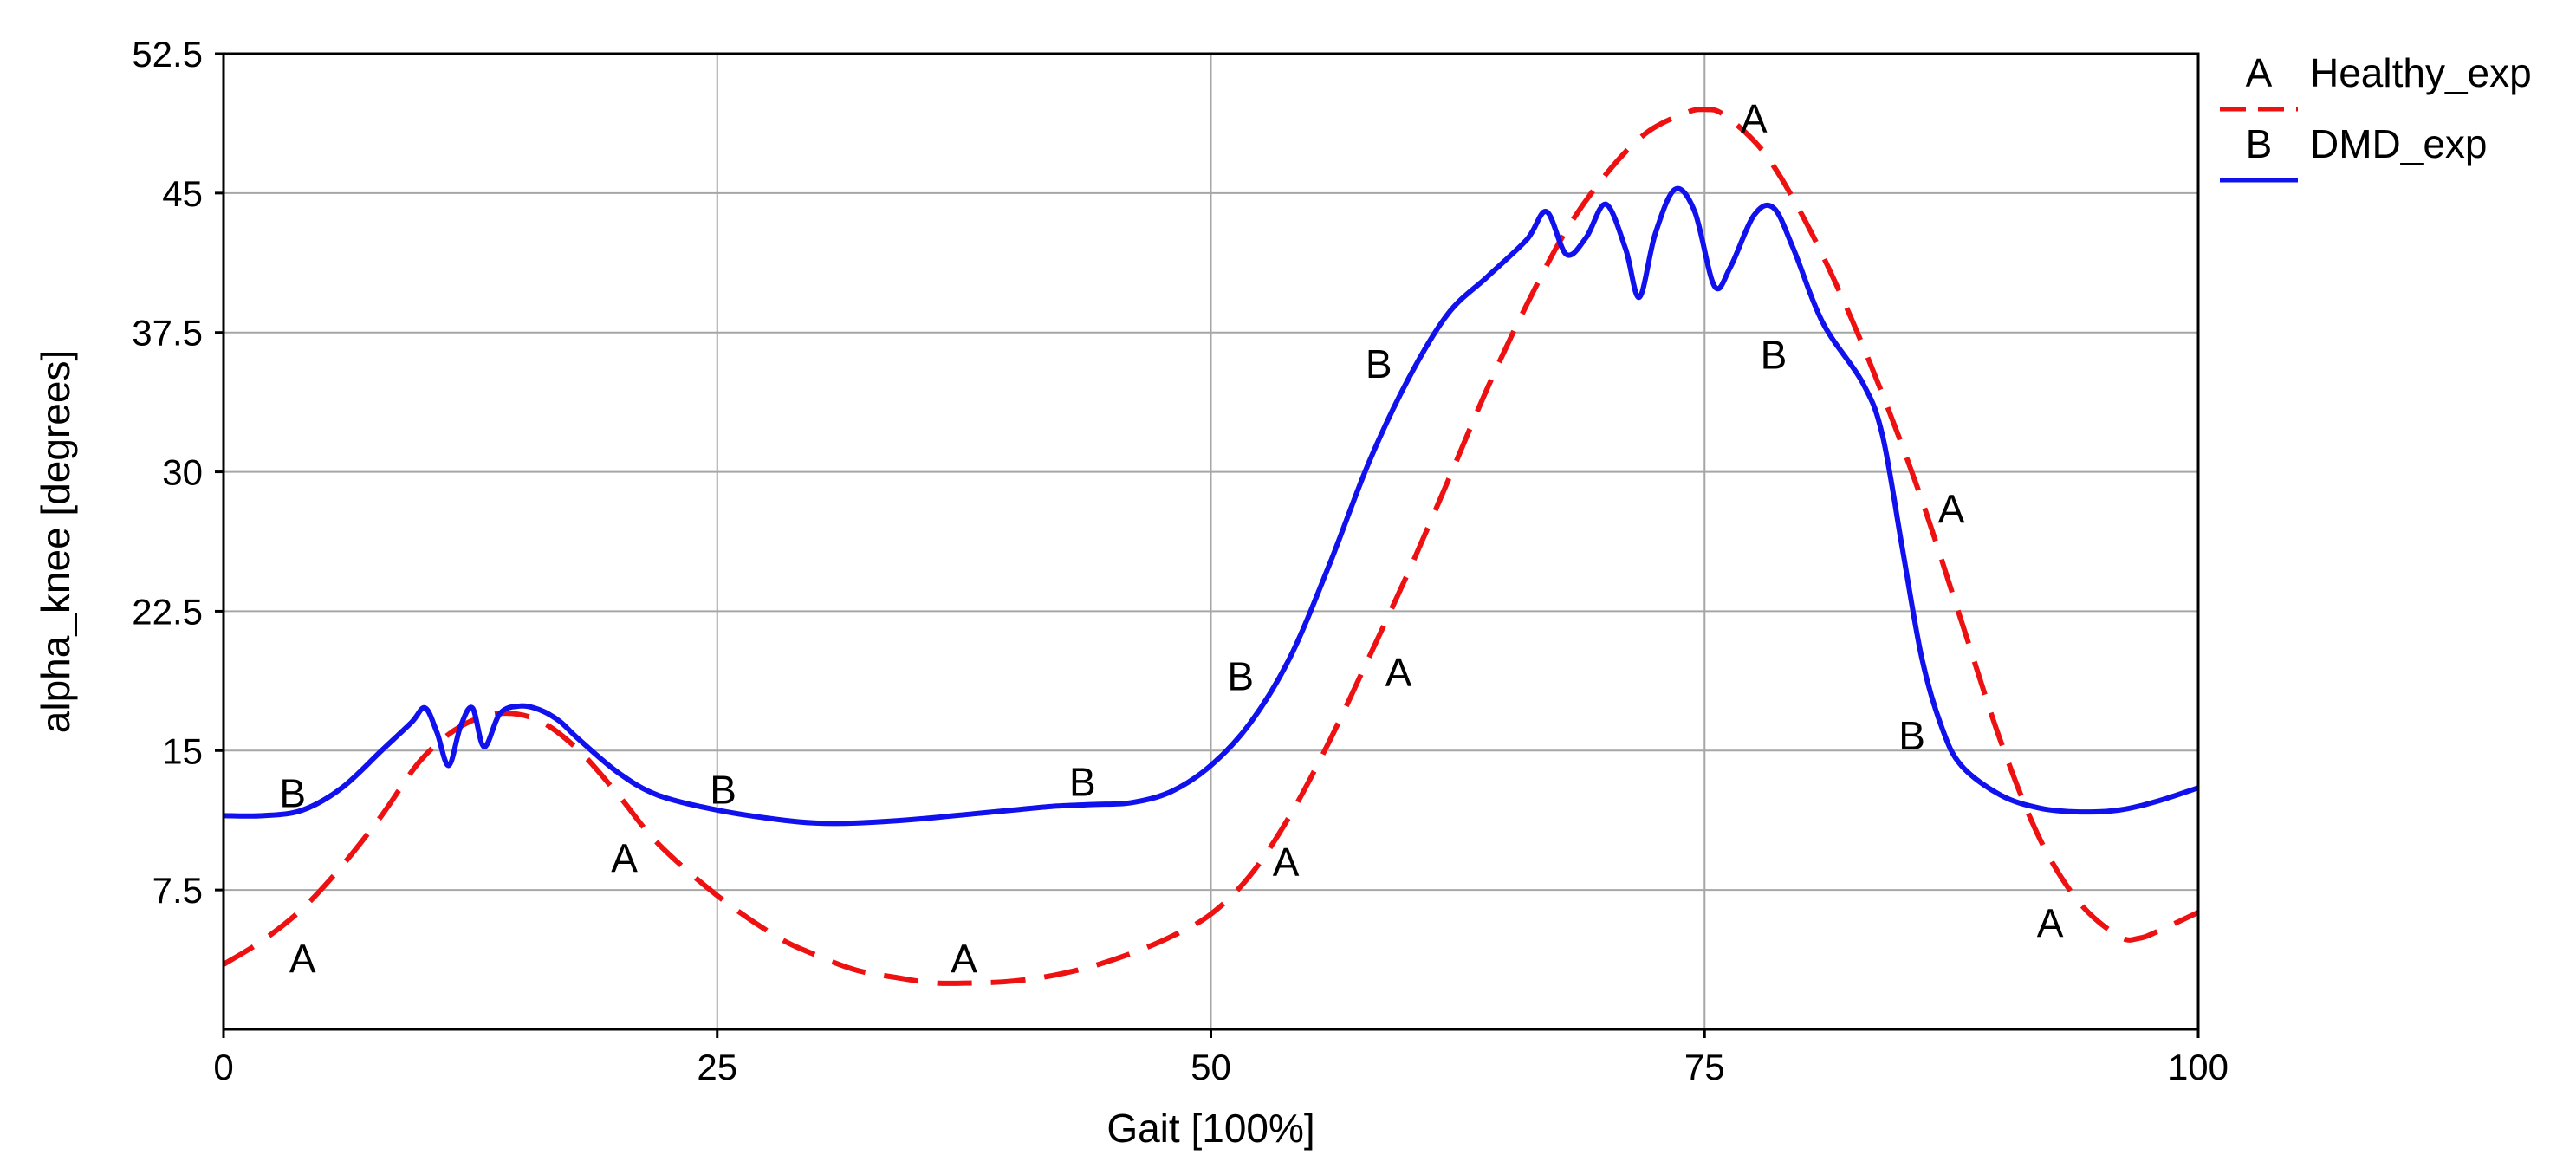 This screenshot has height=1168, width=2576. Describe the element at coordinates (168, 612) in the screenshot. I see `y-tick-label: 22.5` at that location.